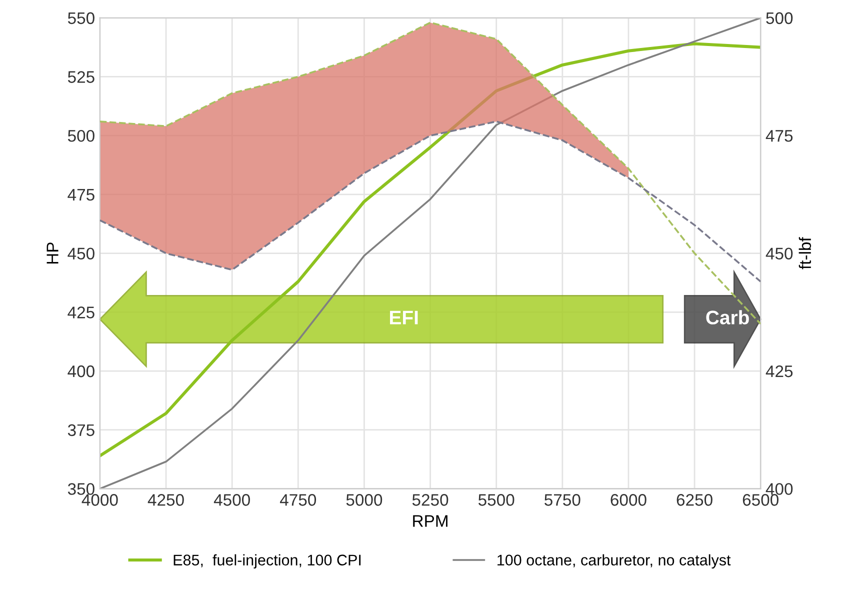 The width and height of the screenshot is (847, 596). I want to click on legend-label: E85, fuel-injection, 100 CPI, so click(267, 561).